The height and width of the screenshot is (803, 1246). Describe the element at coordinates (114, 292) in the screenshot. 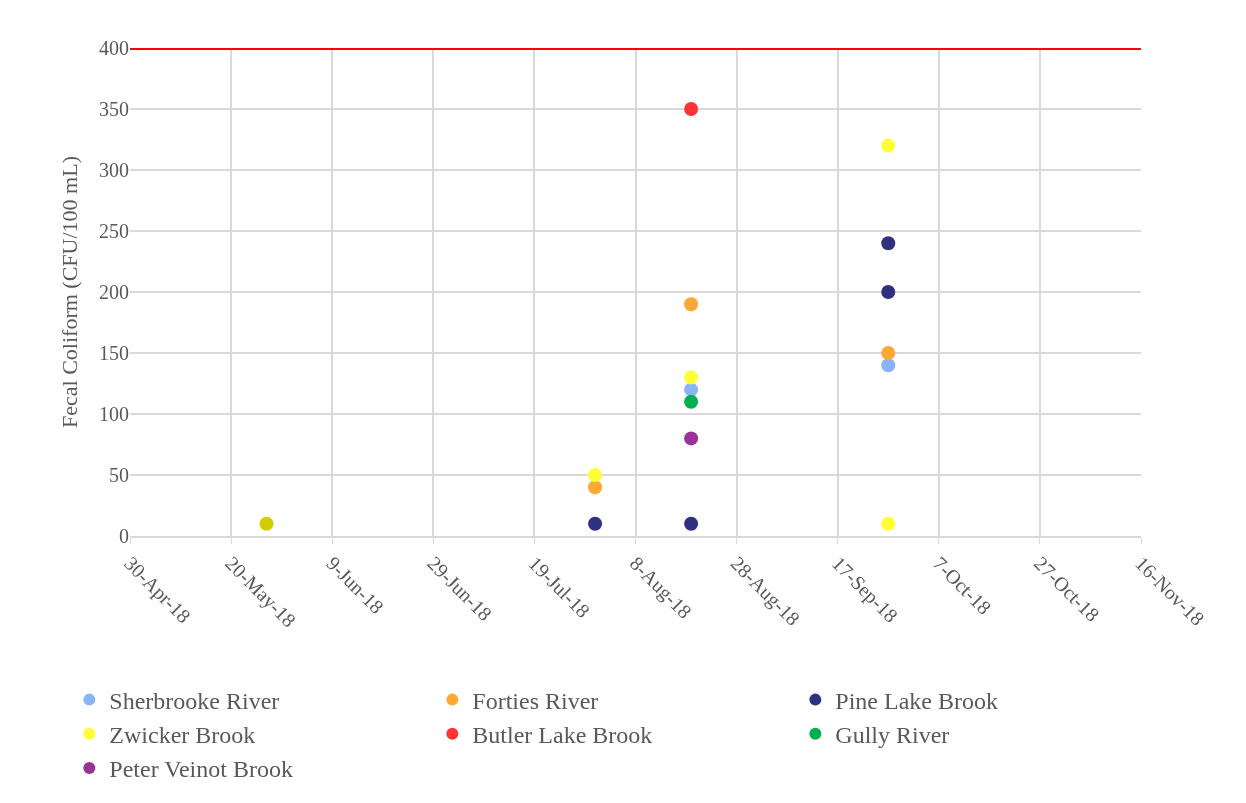

I see `y-tick-label: 200` at that location.